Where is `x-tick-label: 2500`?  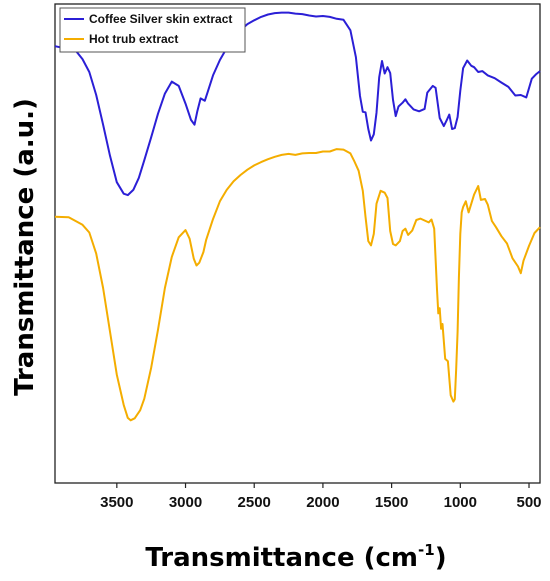
x-tick-label: 2500 is located at coordinates (254, 502).